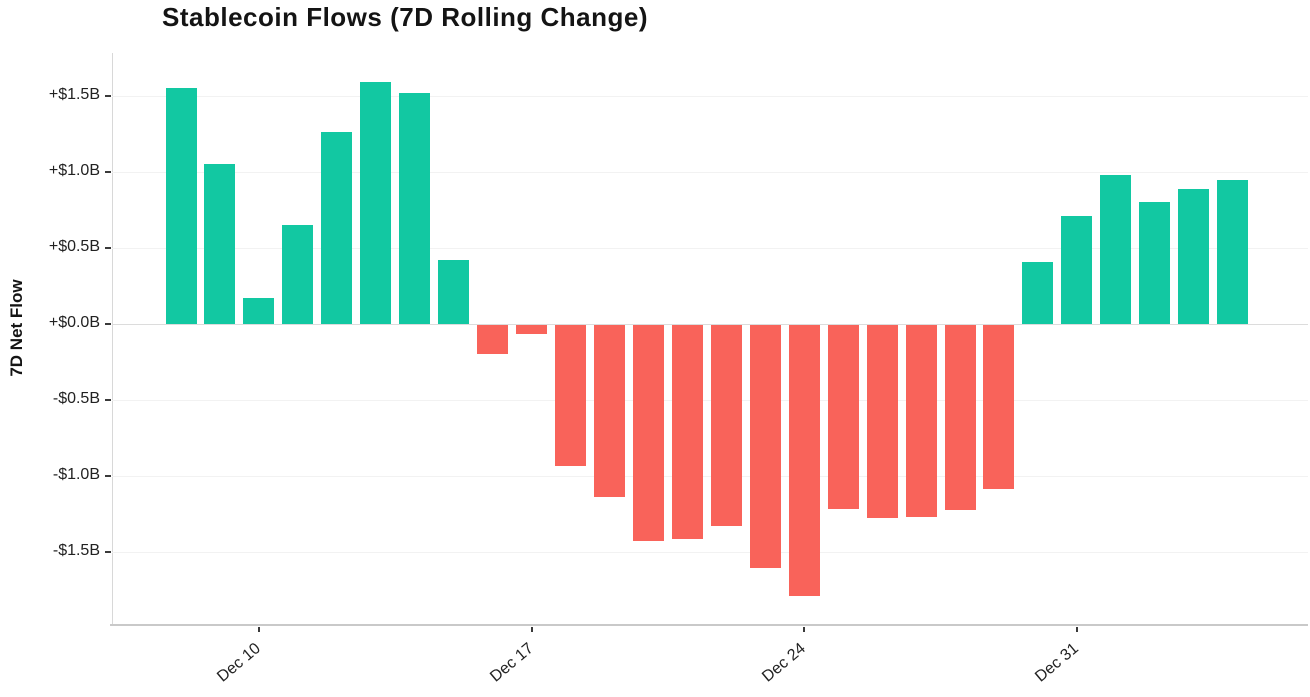  Describe the element at coordinates (511, 663) in the screenshot. I see `x-tick-label: Dec 17` at that location.